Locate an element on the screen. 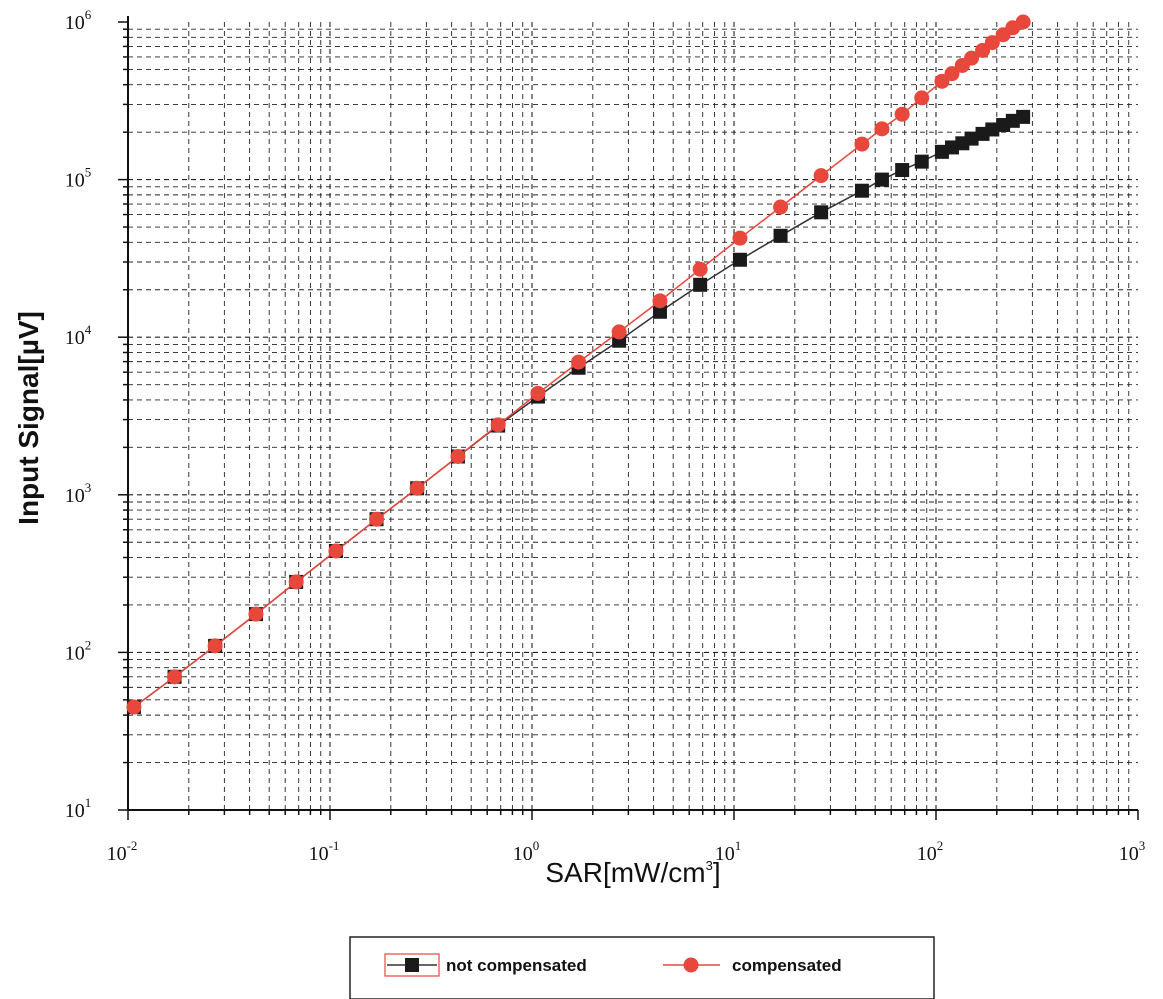  x-axis-title: SAR[mW/cm3] is located at coordinates (632, 872).